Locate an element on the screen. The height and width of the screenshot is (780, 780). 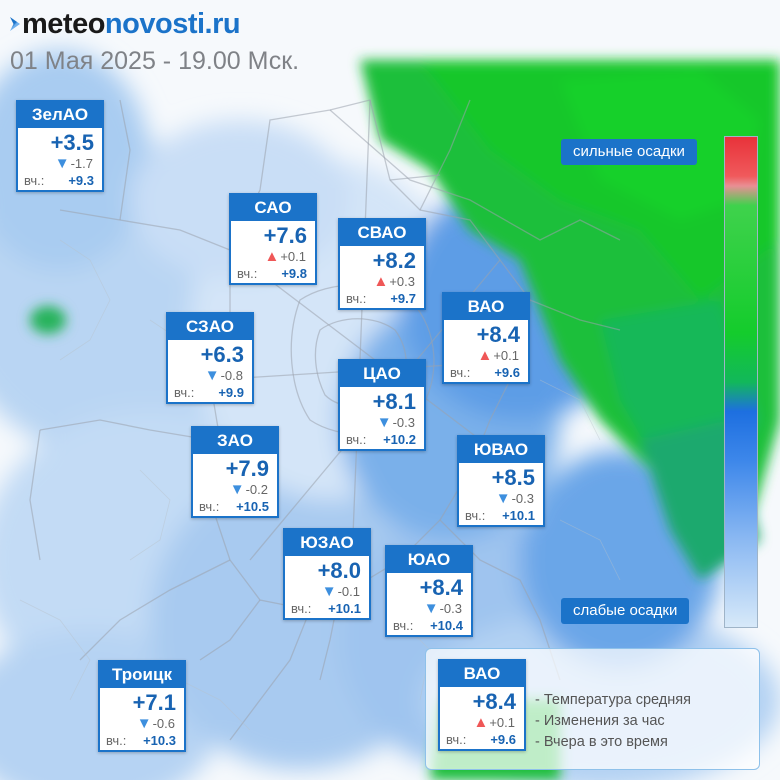
forecast-datetime: 01 Мая 2025 - 19.00 Мск. is located at coordinates (155, 61).